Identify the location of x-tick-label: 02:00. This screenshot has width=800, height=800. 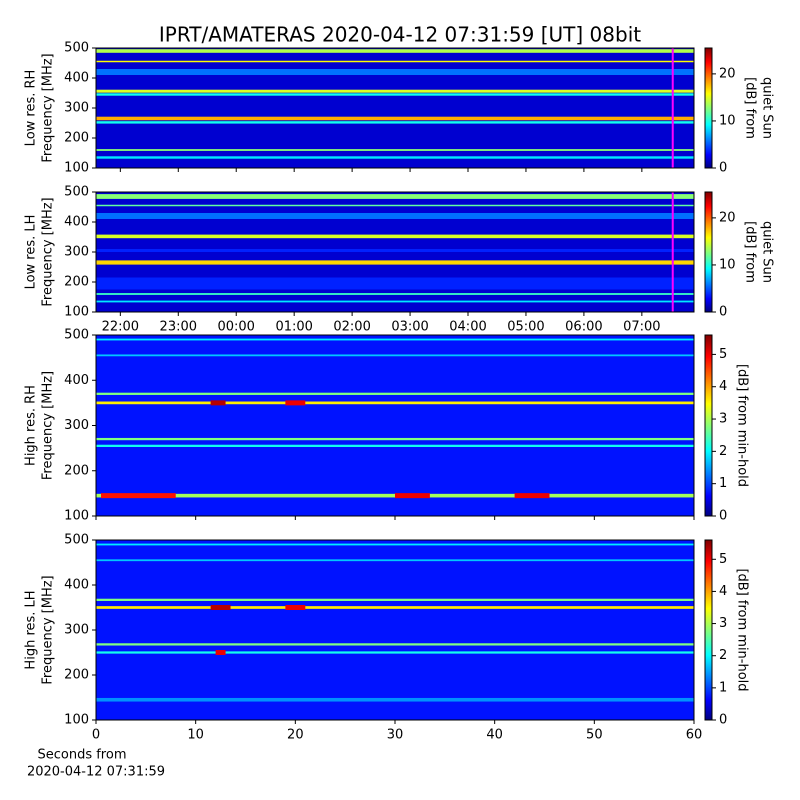
(351, 327).